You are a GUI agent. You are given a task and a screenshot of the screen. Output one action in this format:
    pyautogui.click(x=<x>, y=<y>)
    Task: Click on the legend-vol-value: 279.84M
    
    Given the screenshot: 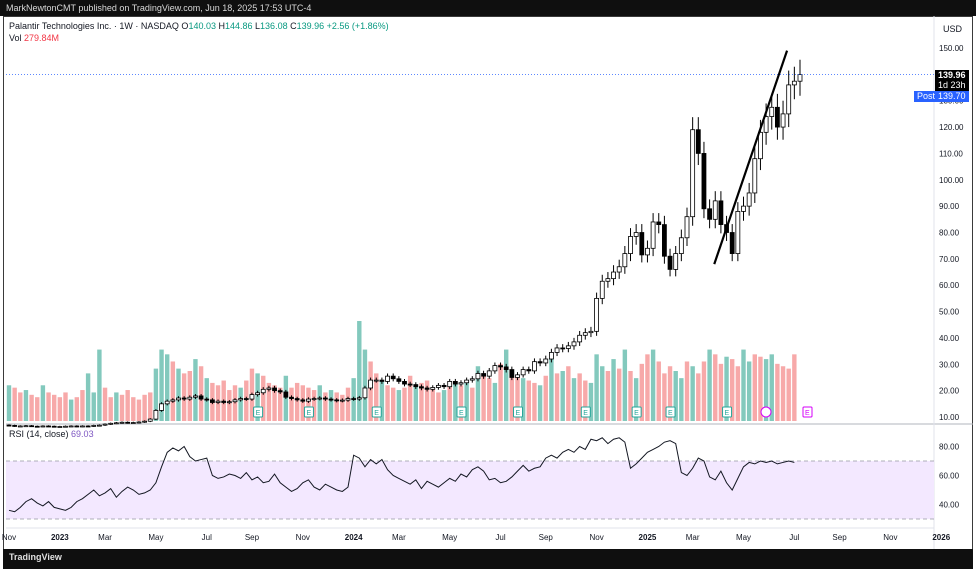 What is the action you would take?
    pyautogui.click(x=42, y=38)
    